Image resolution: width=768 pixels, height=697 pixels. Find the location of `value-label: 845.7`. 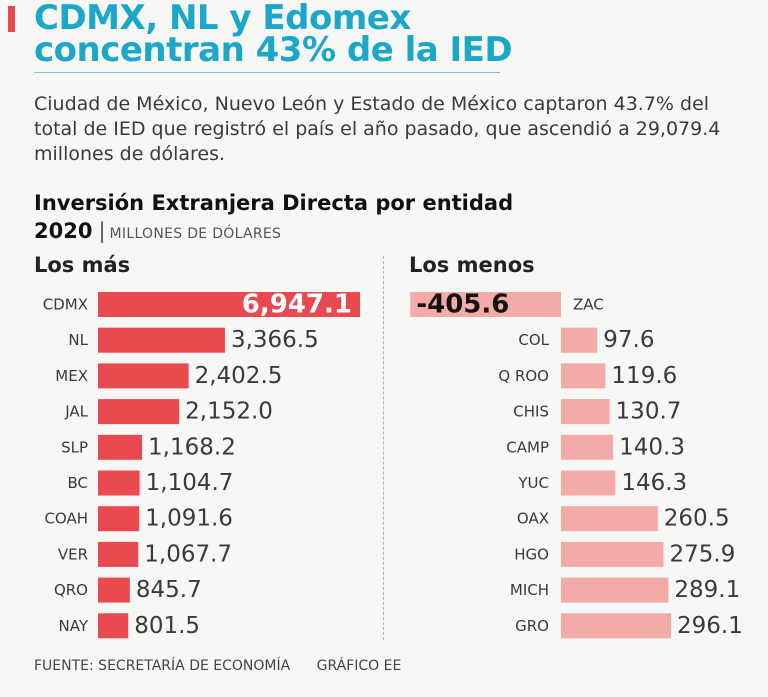

value-label: 845.7 is located at coordinates (169, 590).